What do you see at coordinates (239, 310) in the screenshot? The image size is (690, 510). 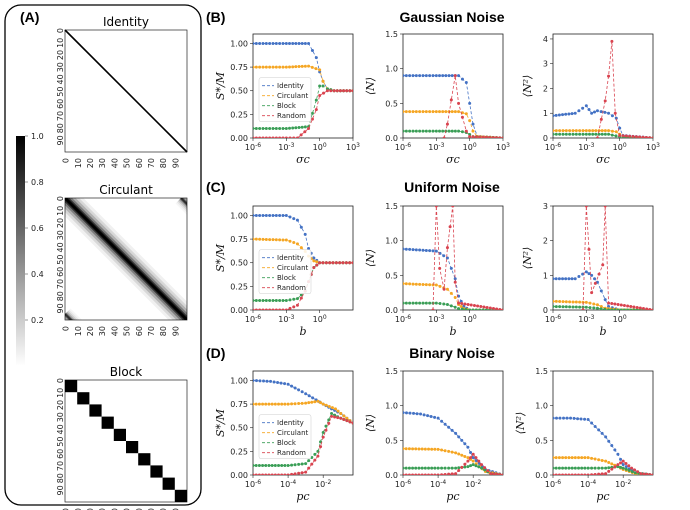 I see `y-tick-label: 0.00` at bounding box center [239, 310].